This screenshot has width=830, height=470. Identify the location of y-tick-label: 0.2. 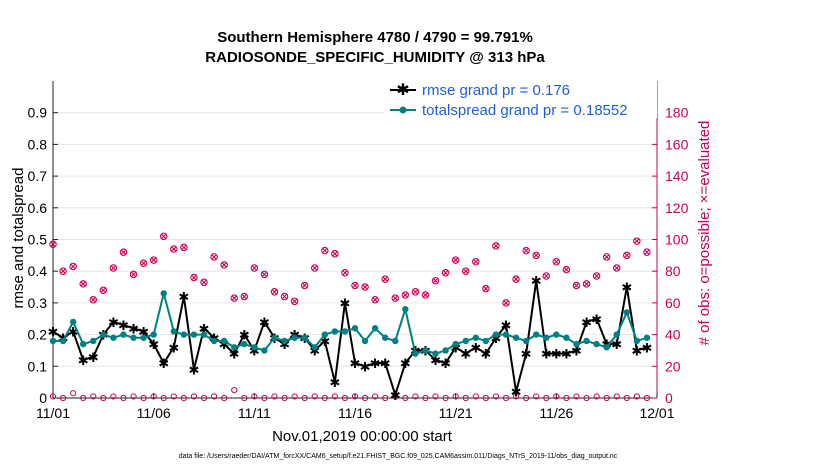
(38, 335).